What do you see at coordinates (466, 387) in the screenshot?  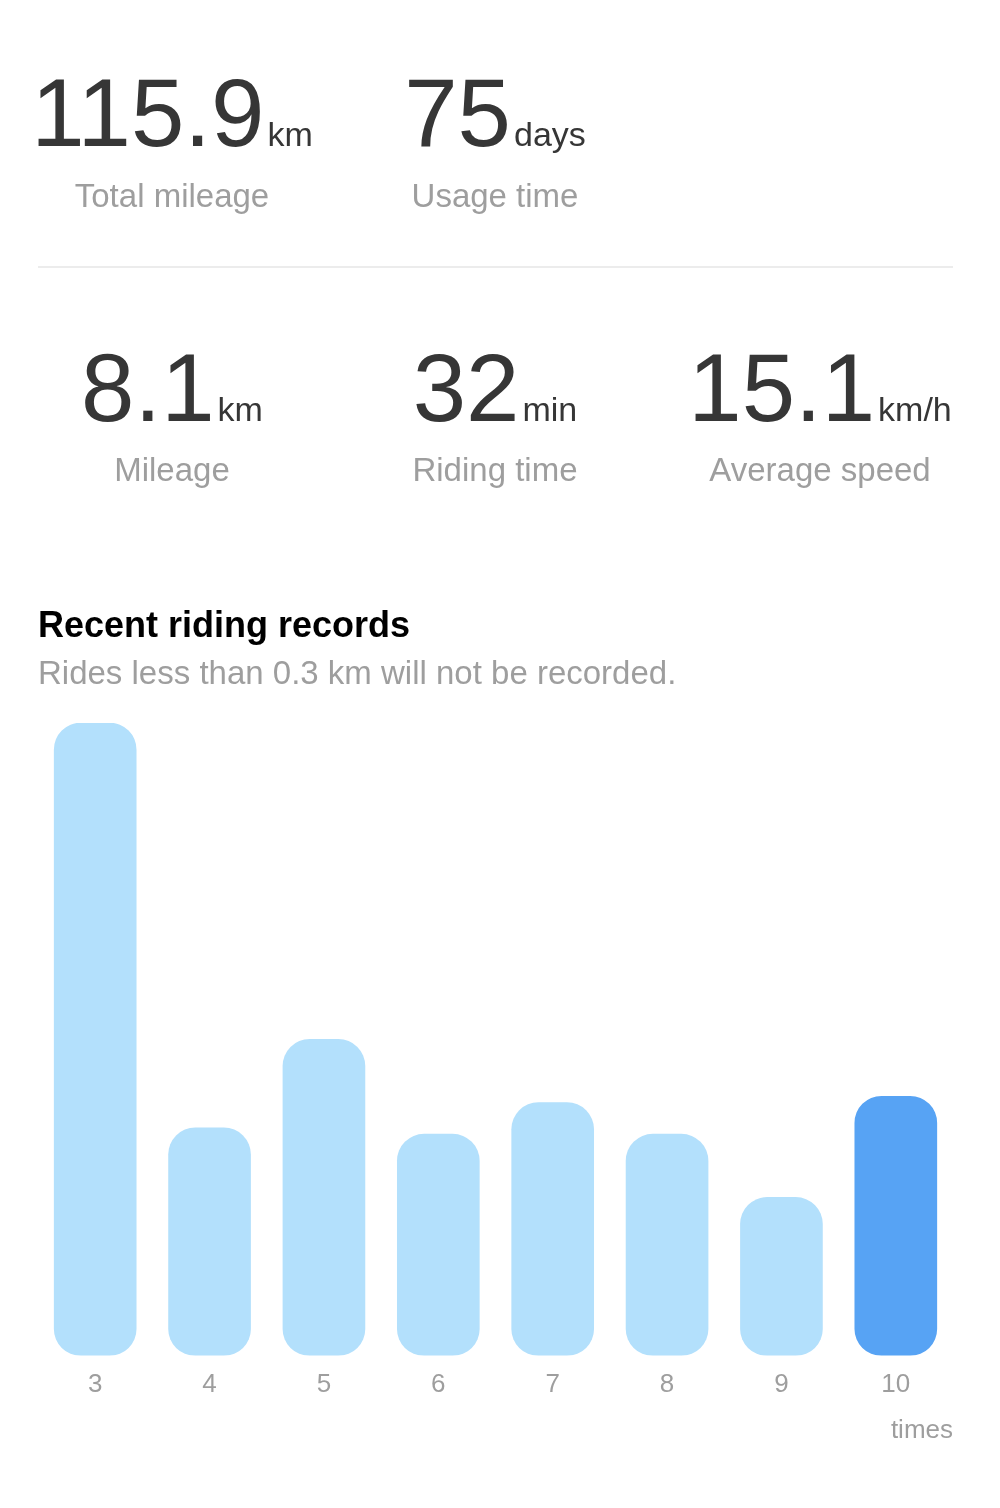 I see `text: 32` at bounding box center [466, 387].